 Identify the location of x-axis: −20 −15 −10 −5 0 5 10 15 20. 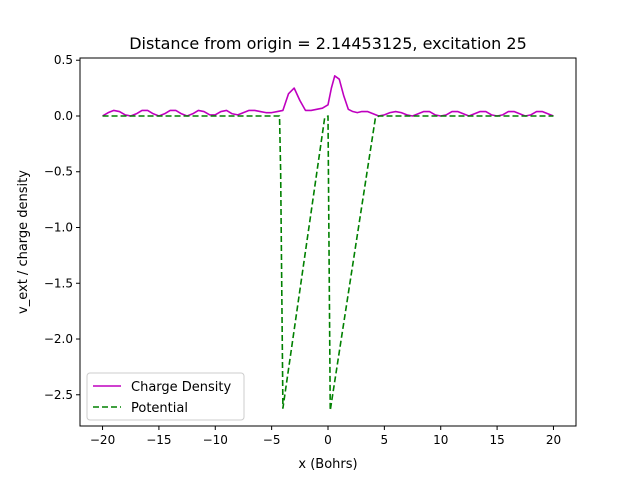
(325, 436).